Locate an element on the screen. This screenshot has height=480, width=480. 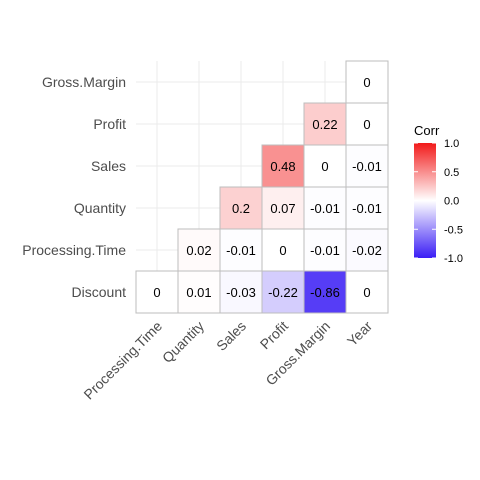
legend-tick-label: 0.5 is located at coordinates (451, 173).